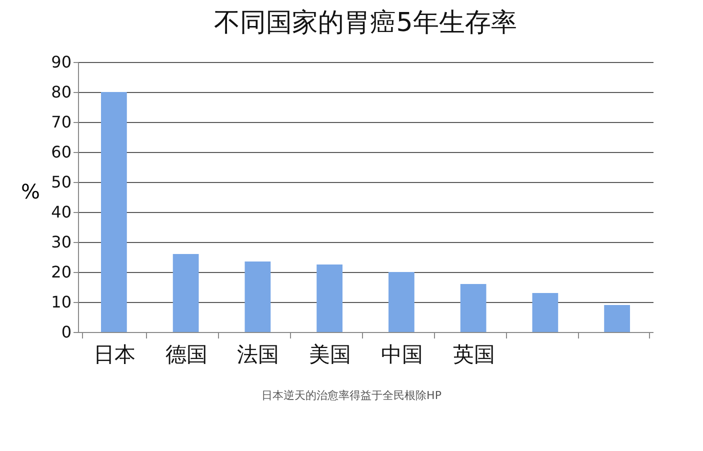  Describe the element at coordinates (258, 354) in the screenshot. I see `x-tick-label: 法国` at that location.